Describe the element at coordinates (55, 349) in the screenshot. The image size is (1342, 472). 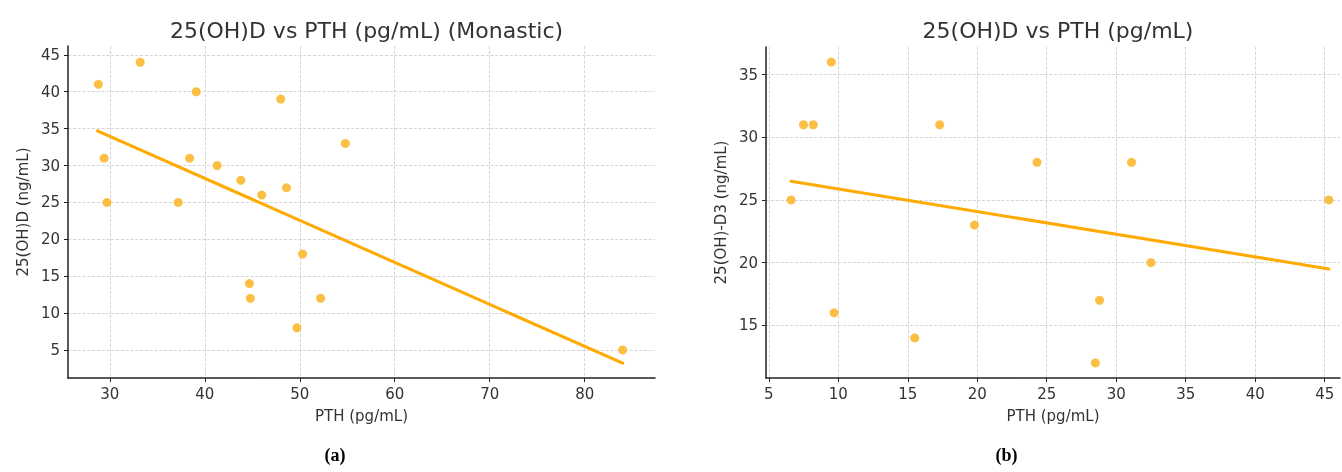
I see `y-tick-label: 5` at that location.